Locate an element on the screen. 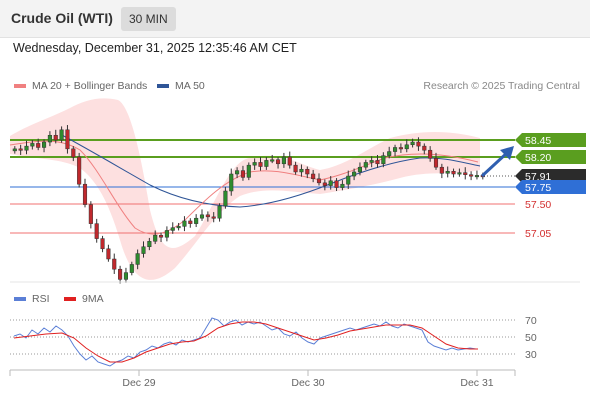 This screenshot has height=400, width=590. legend-ma50: MA 50 is located at coordinates (181, 86).